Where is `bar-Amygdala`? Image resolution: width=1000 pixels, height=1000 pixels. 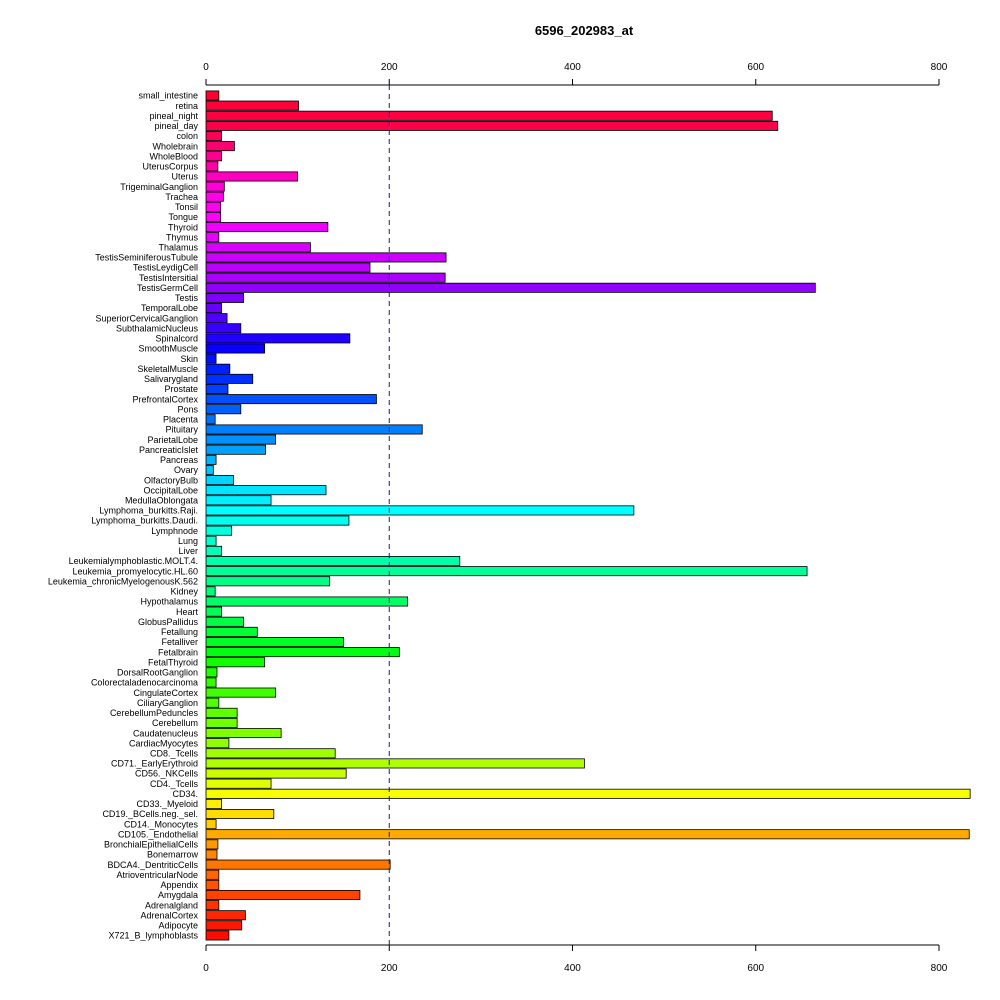
bar-Amygdala is located at coordinates (283, 894).